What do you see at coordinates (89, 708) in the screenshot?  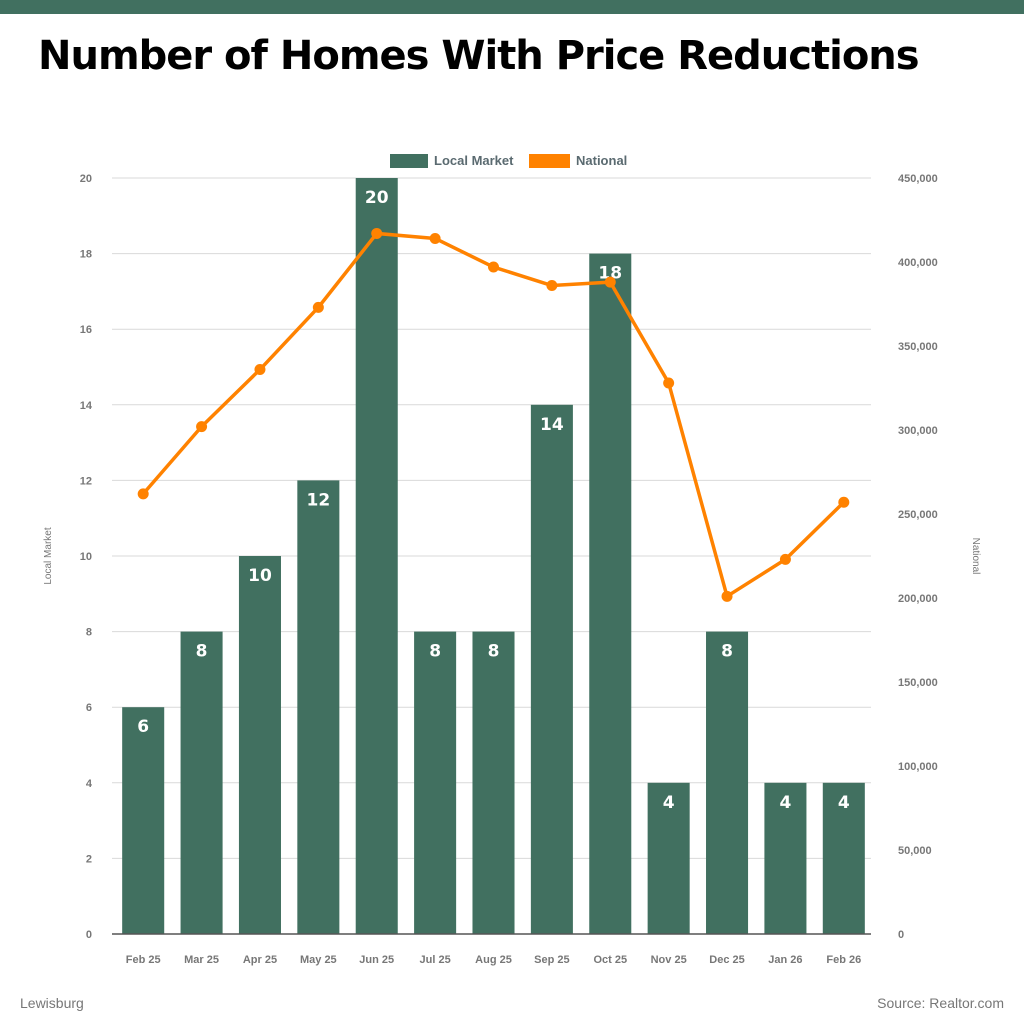 I see `left-axis-tick-label: 6` at bounding box center [89, 708].